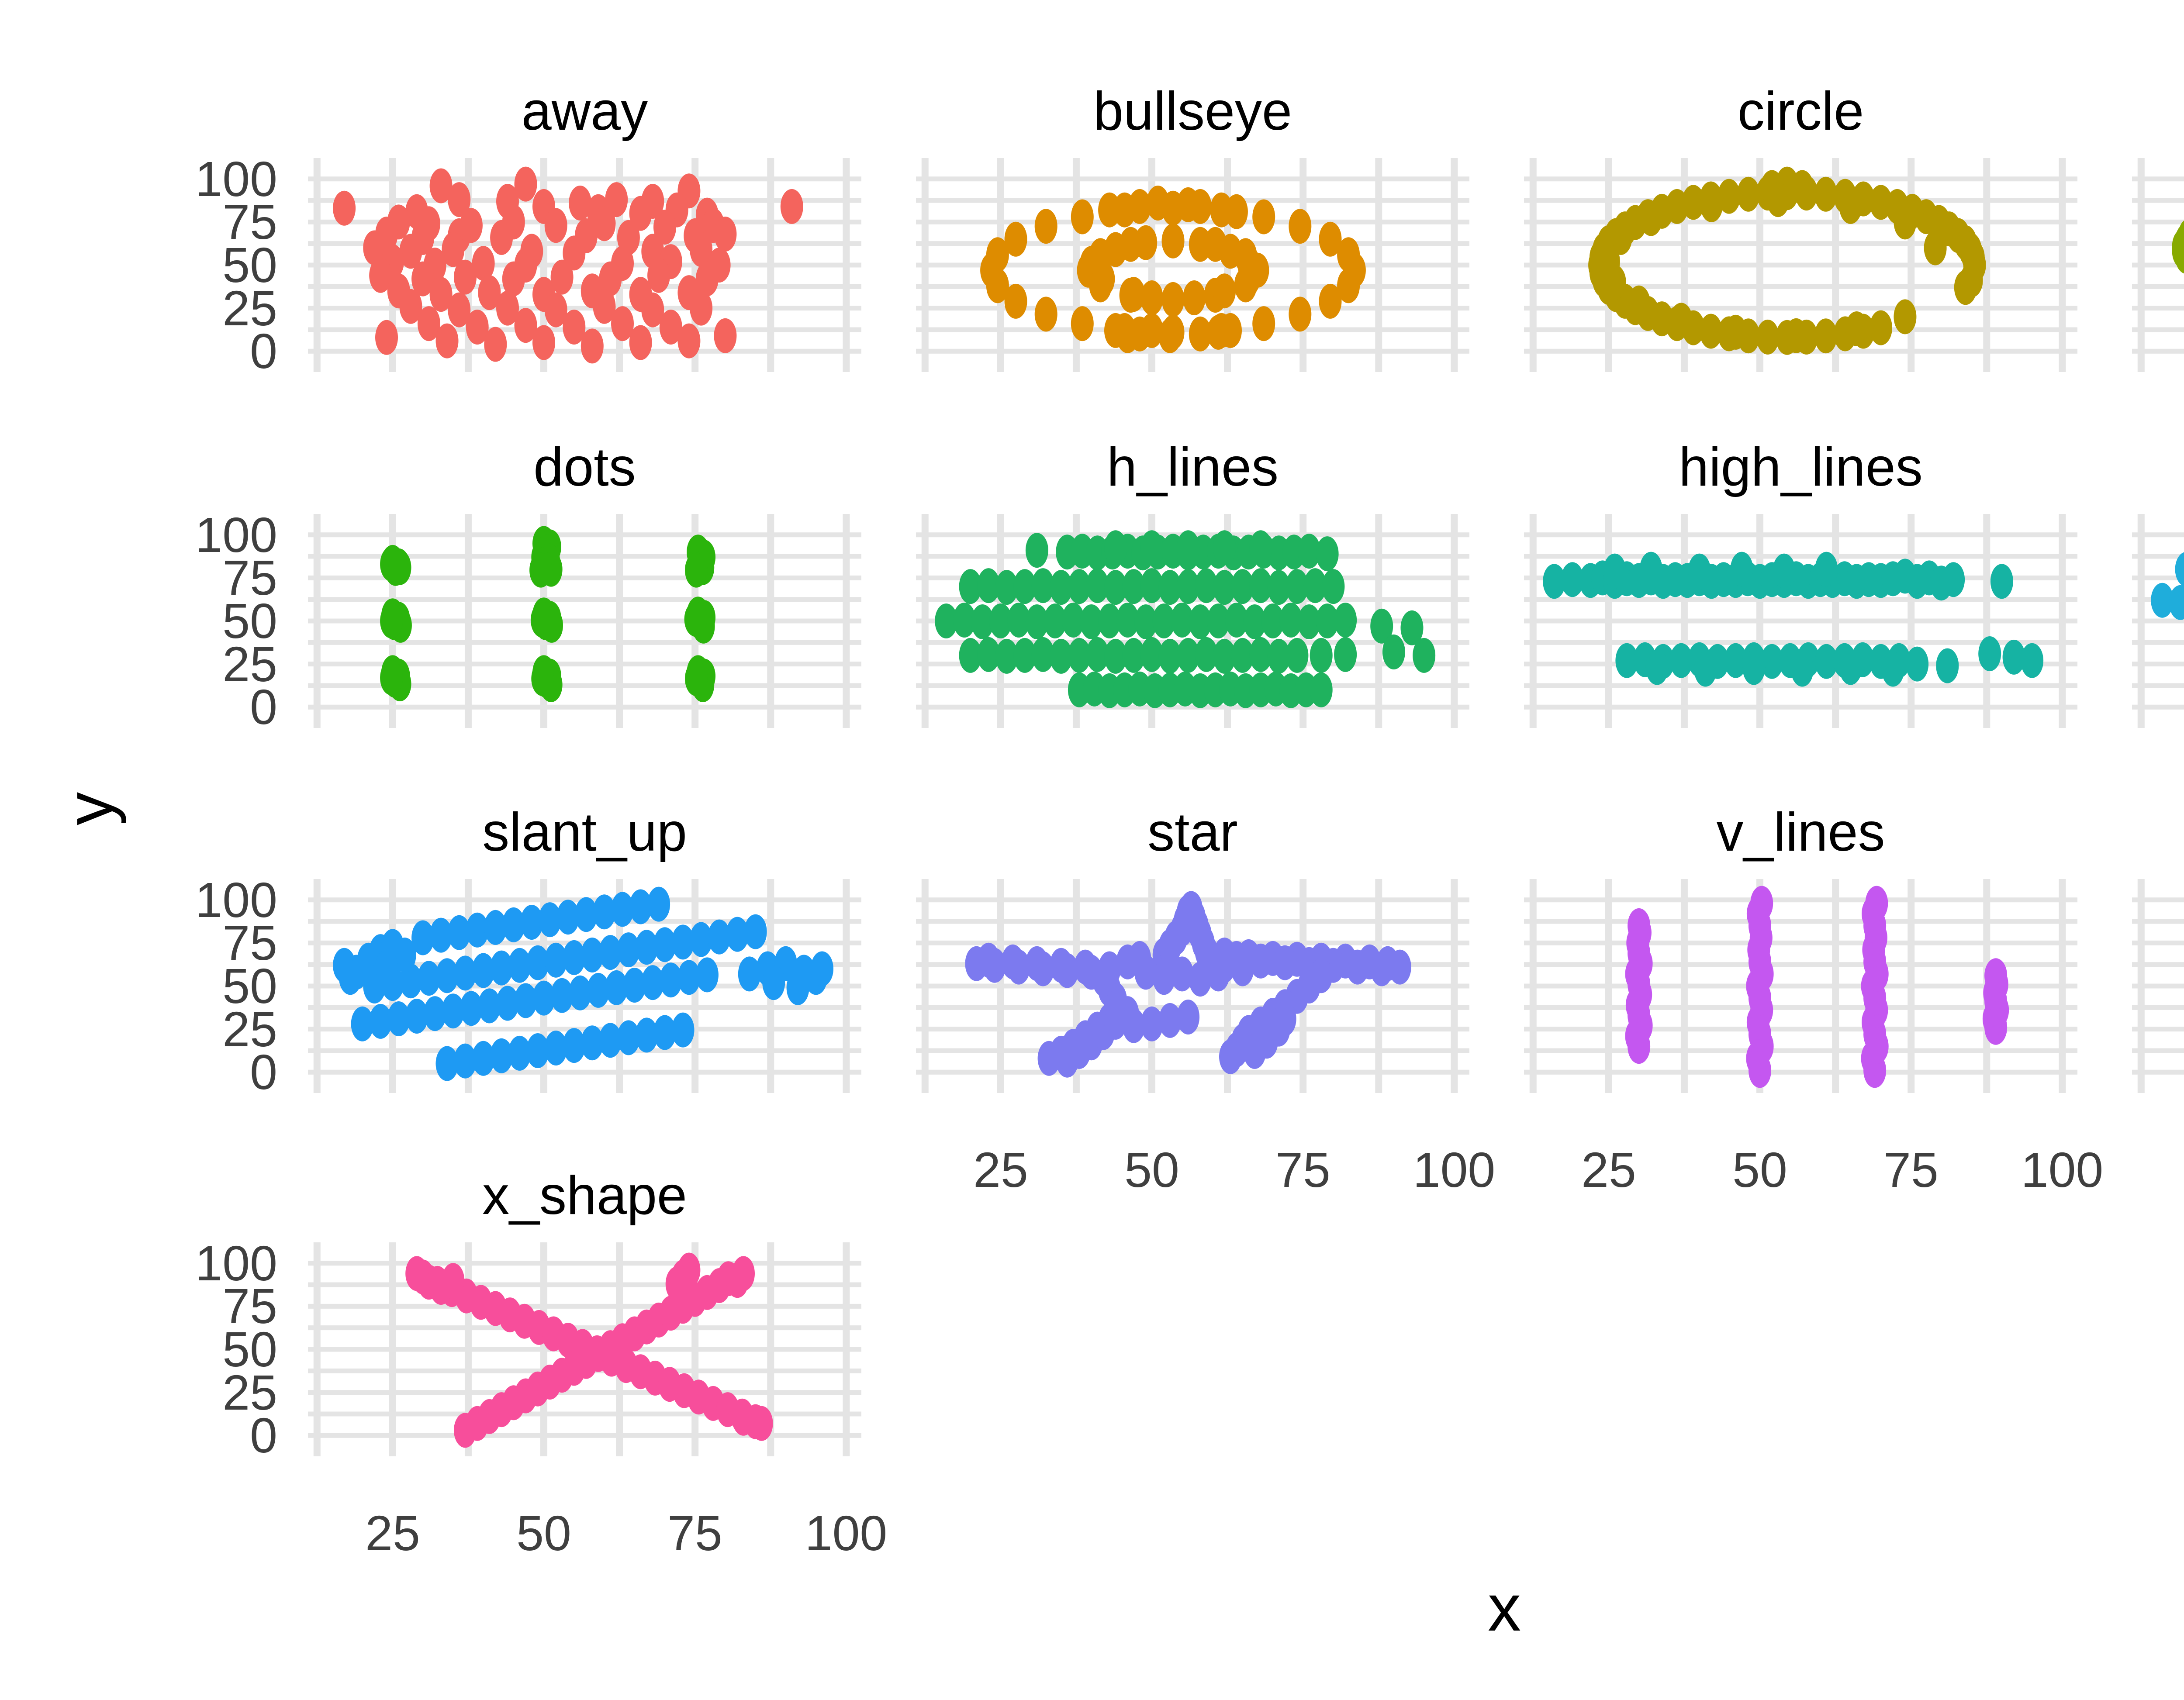 The height and width of the screenshot is (1700, 2184). Describe the element at coordinates (249, 1393) in the screenshot. I see `y-tick-label: 25` at that location.